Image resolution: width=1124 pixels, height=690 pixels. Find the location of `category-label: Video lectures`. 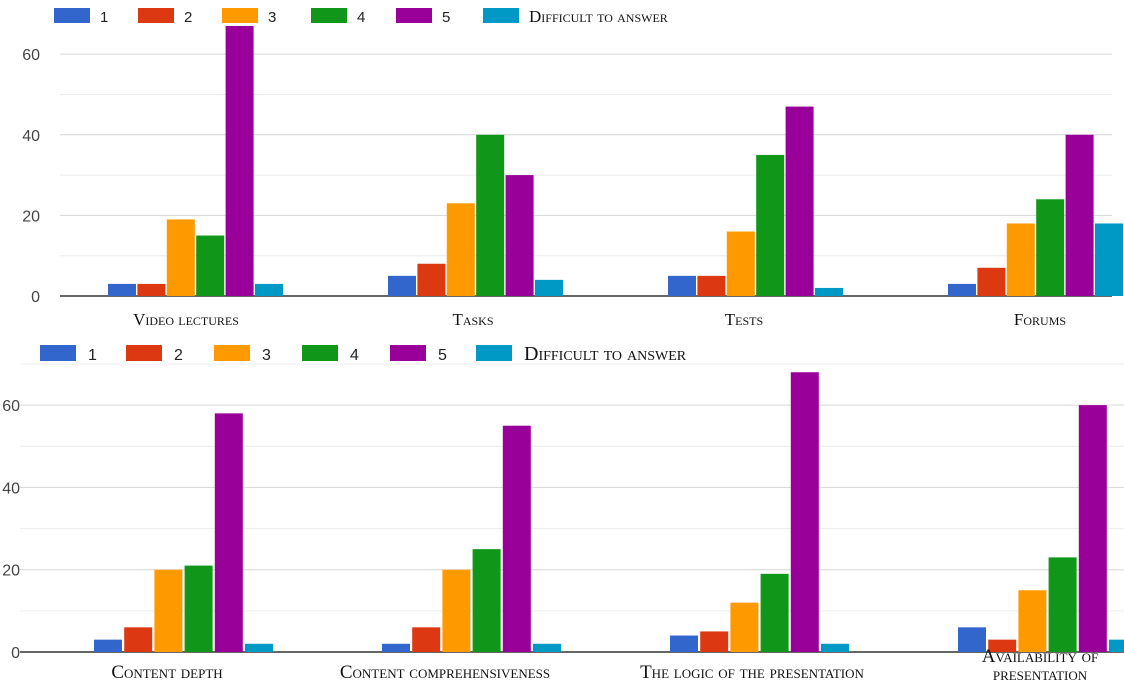

category-label: Video lectures is located at coordinates (186, 319).